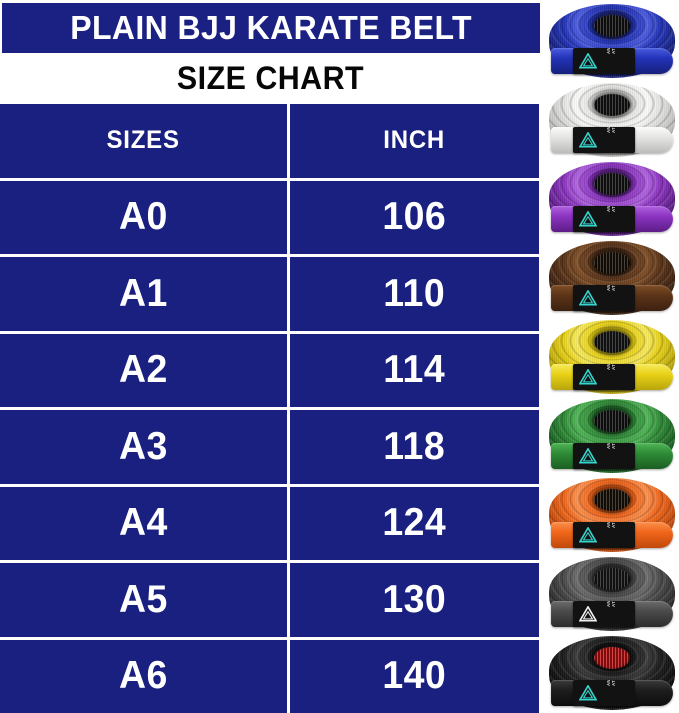  What do you see at coordinates (612, 199) in the screenshot?
I see `purple-belt: ANYSASSATHLETICS` at bounding box center [612, 199].